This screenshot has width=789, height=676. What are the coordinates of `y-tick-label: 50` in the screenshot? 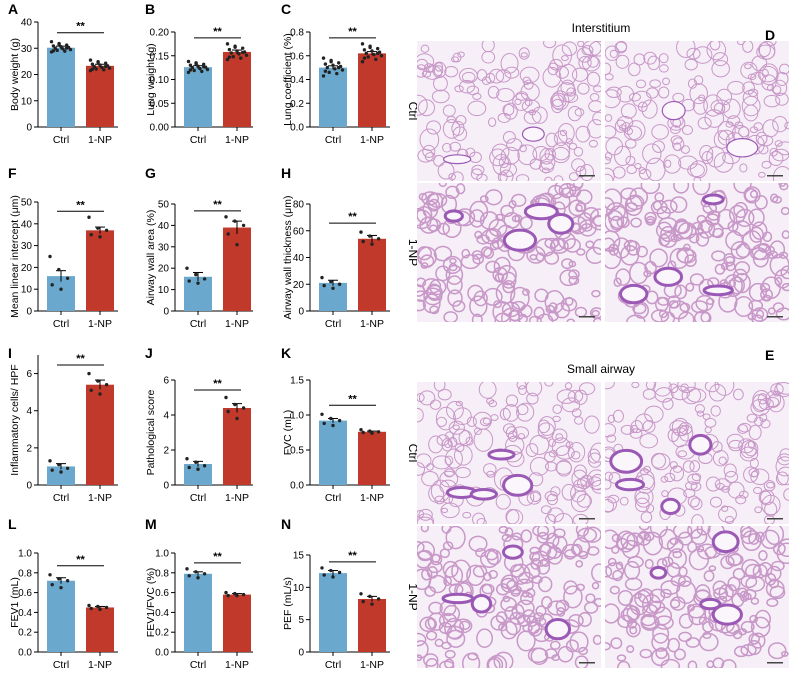 It's located at (27, 203).